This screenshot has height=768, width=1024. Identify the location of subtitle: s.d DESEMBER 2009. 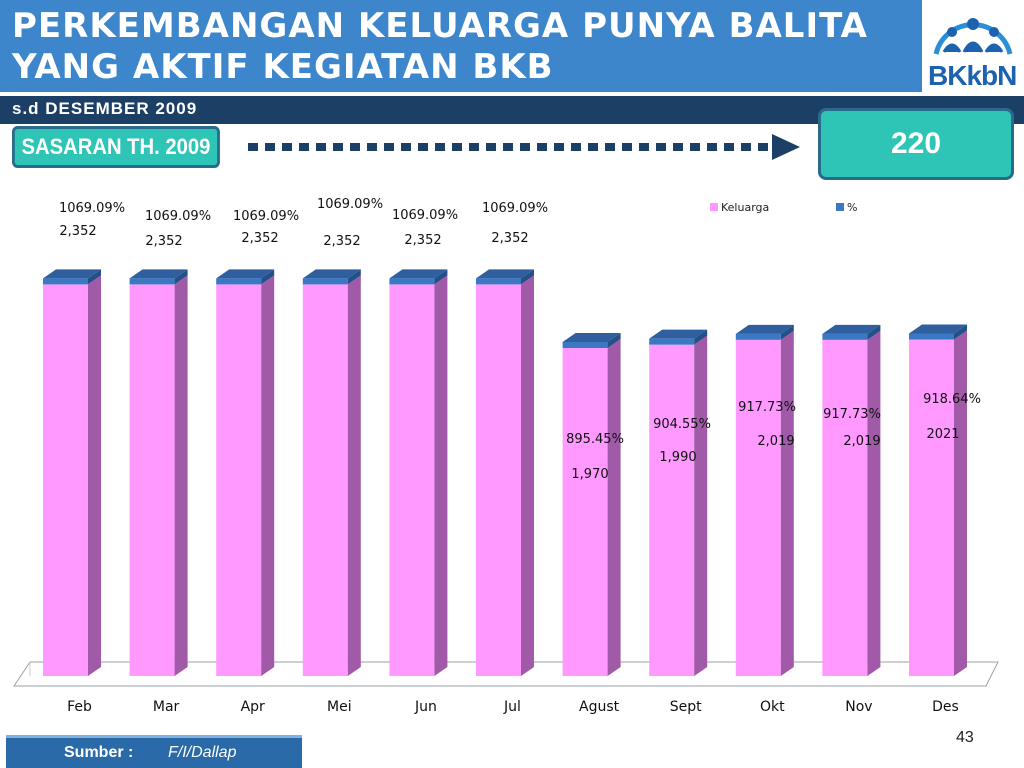
(105, 108).